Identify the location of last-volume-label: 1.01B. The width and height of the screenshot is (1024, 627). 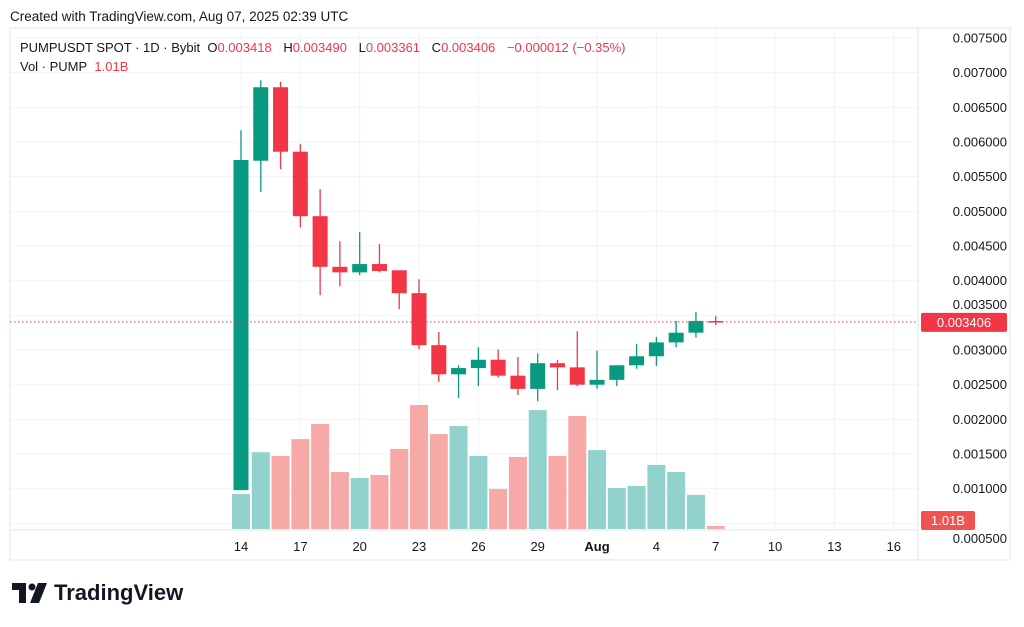
(948, 520).